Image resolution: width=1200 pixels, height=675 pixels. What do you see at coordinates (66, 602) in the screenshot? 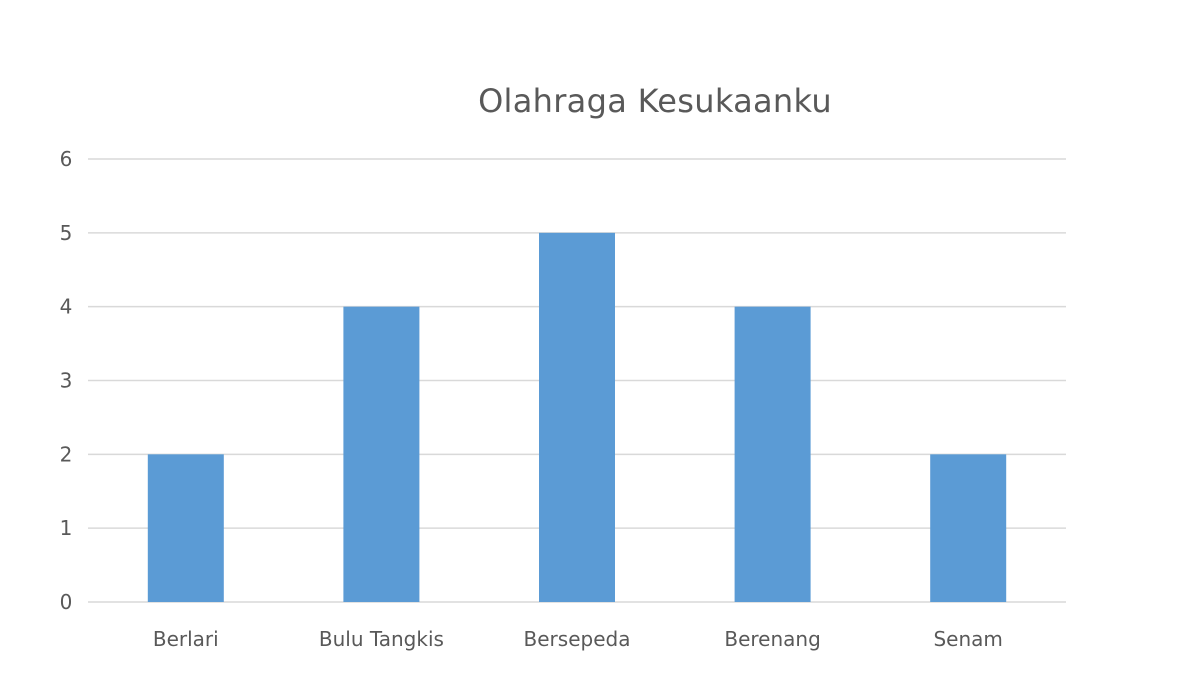
I see `y-tick-label: 0` at bounding box center [66, 602].